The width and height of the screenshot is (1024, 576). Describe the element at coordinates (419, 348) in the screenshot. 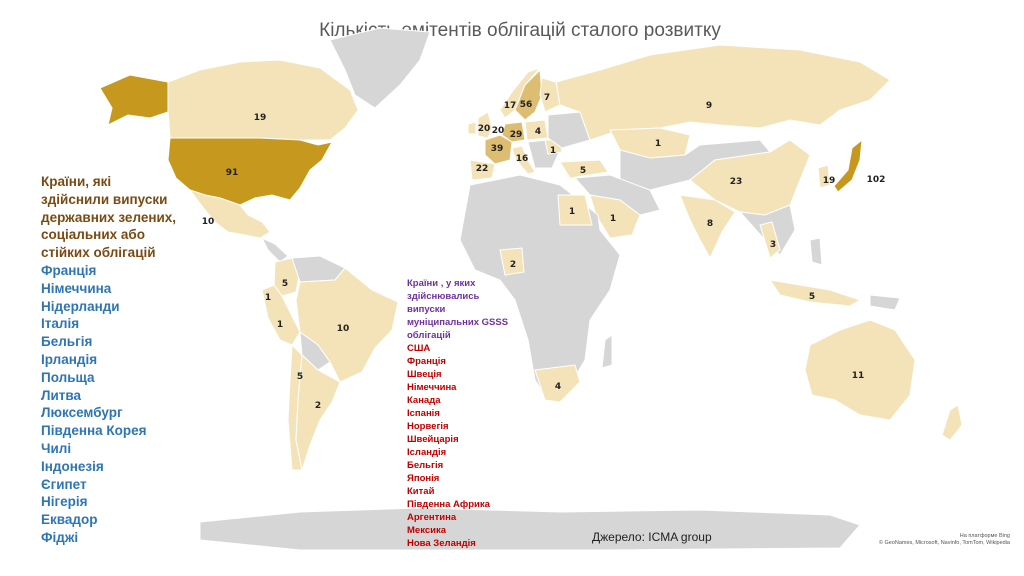

I see `list-item: США` at that location.